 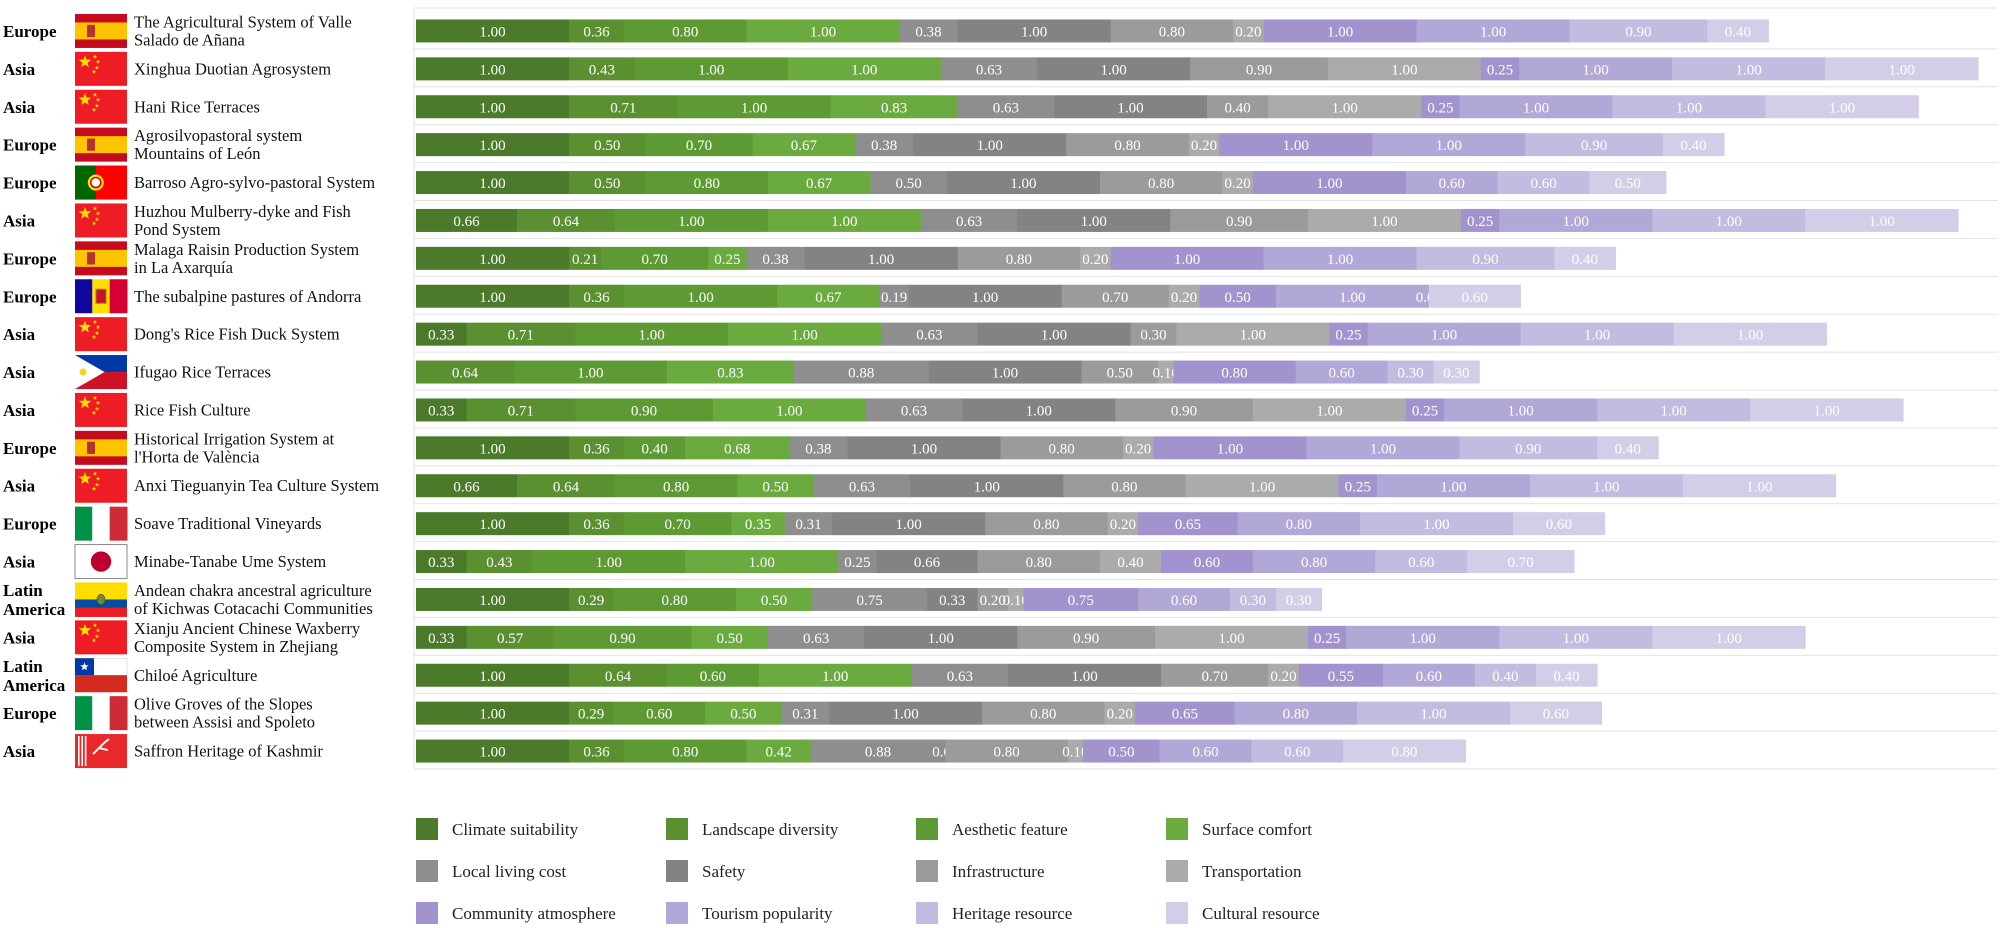 I want to click on legend-item: Climate suitability, so click(x=497, y=829).